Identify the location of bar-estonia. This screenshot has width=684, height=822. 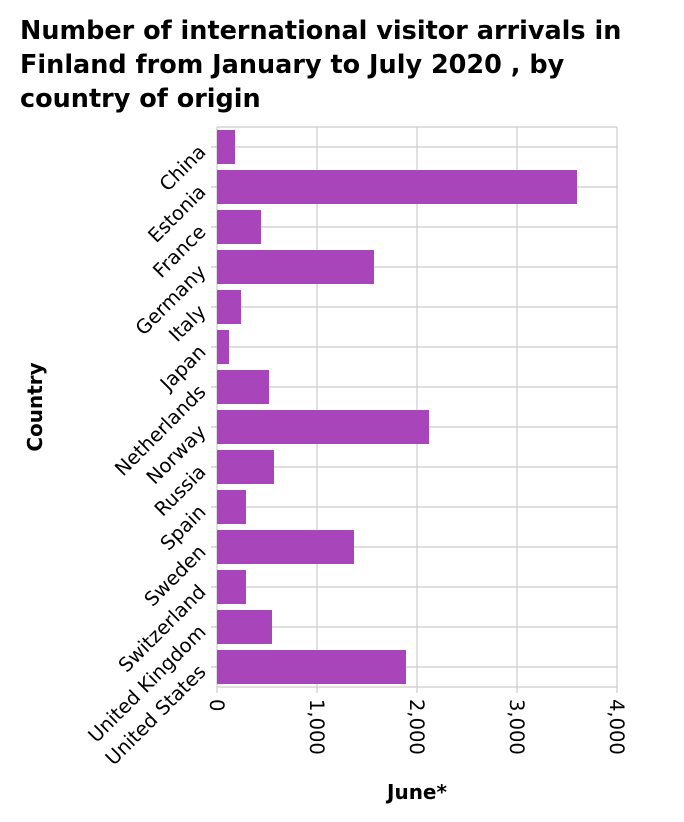
(397, 187).